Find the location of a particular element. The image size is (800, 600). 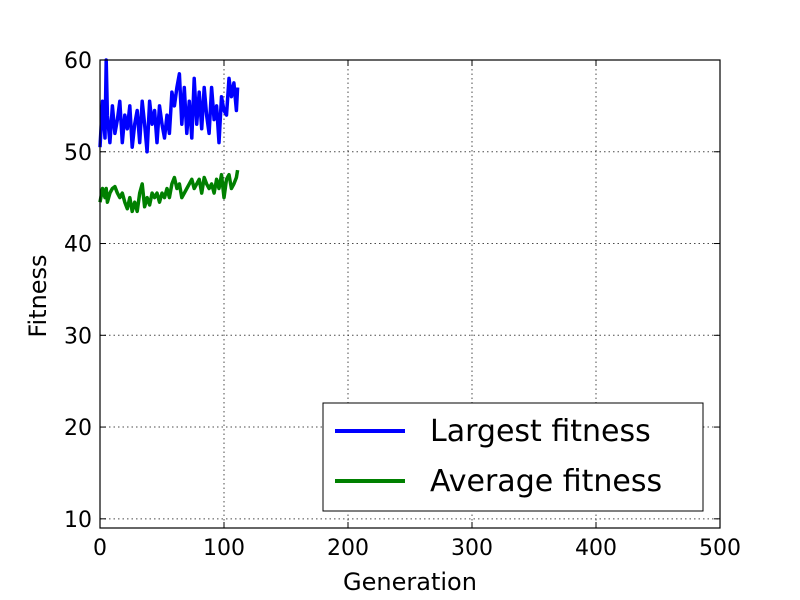

y-tick-label: 50 is located at coordinates (78, 153).